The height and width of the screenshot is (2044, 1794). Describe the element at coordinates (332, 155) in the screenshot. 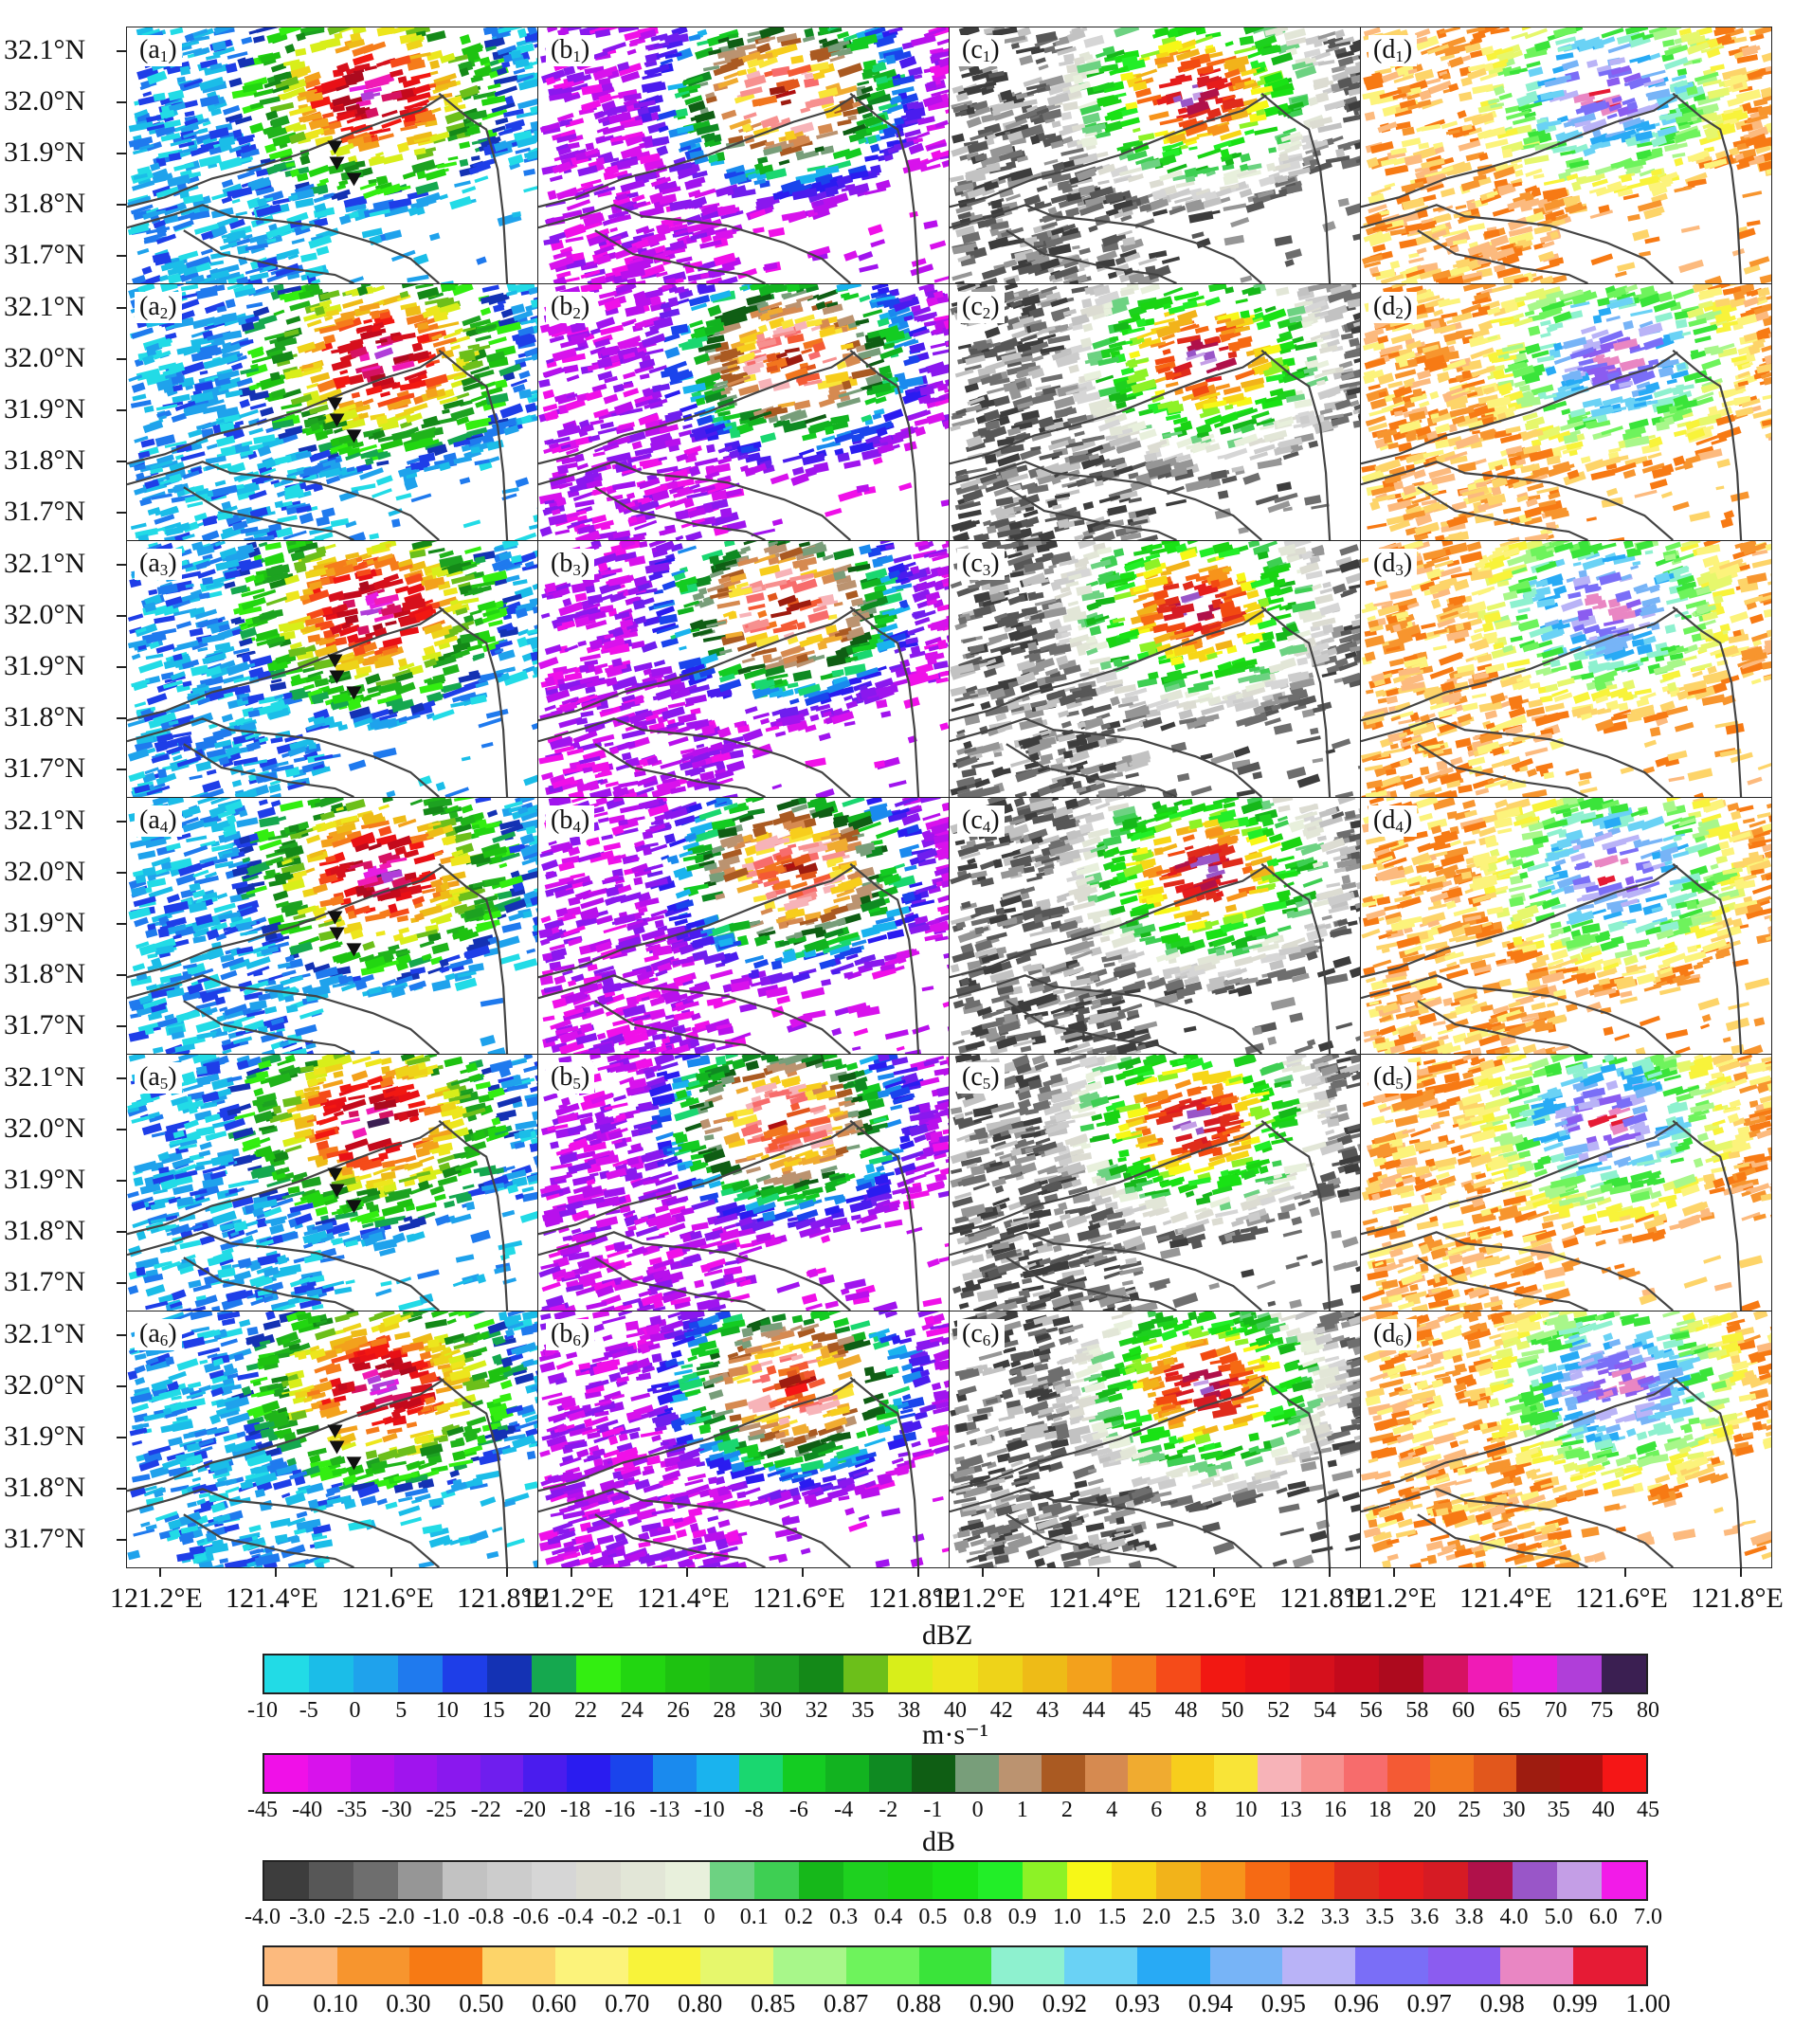

I see `panel-a1: (a1)` at that location.